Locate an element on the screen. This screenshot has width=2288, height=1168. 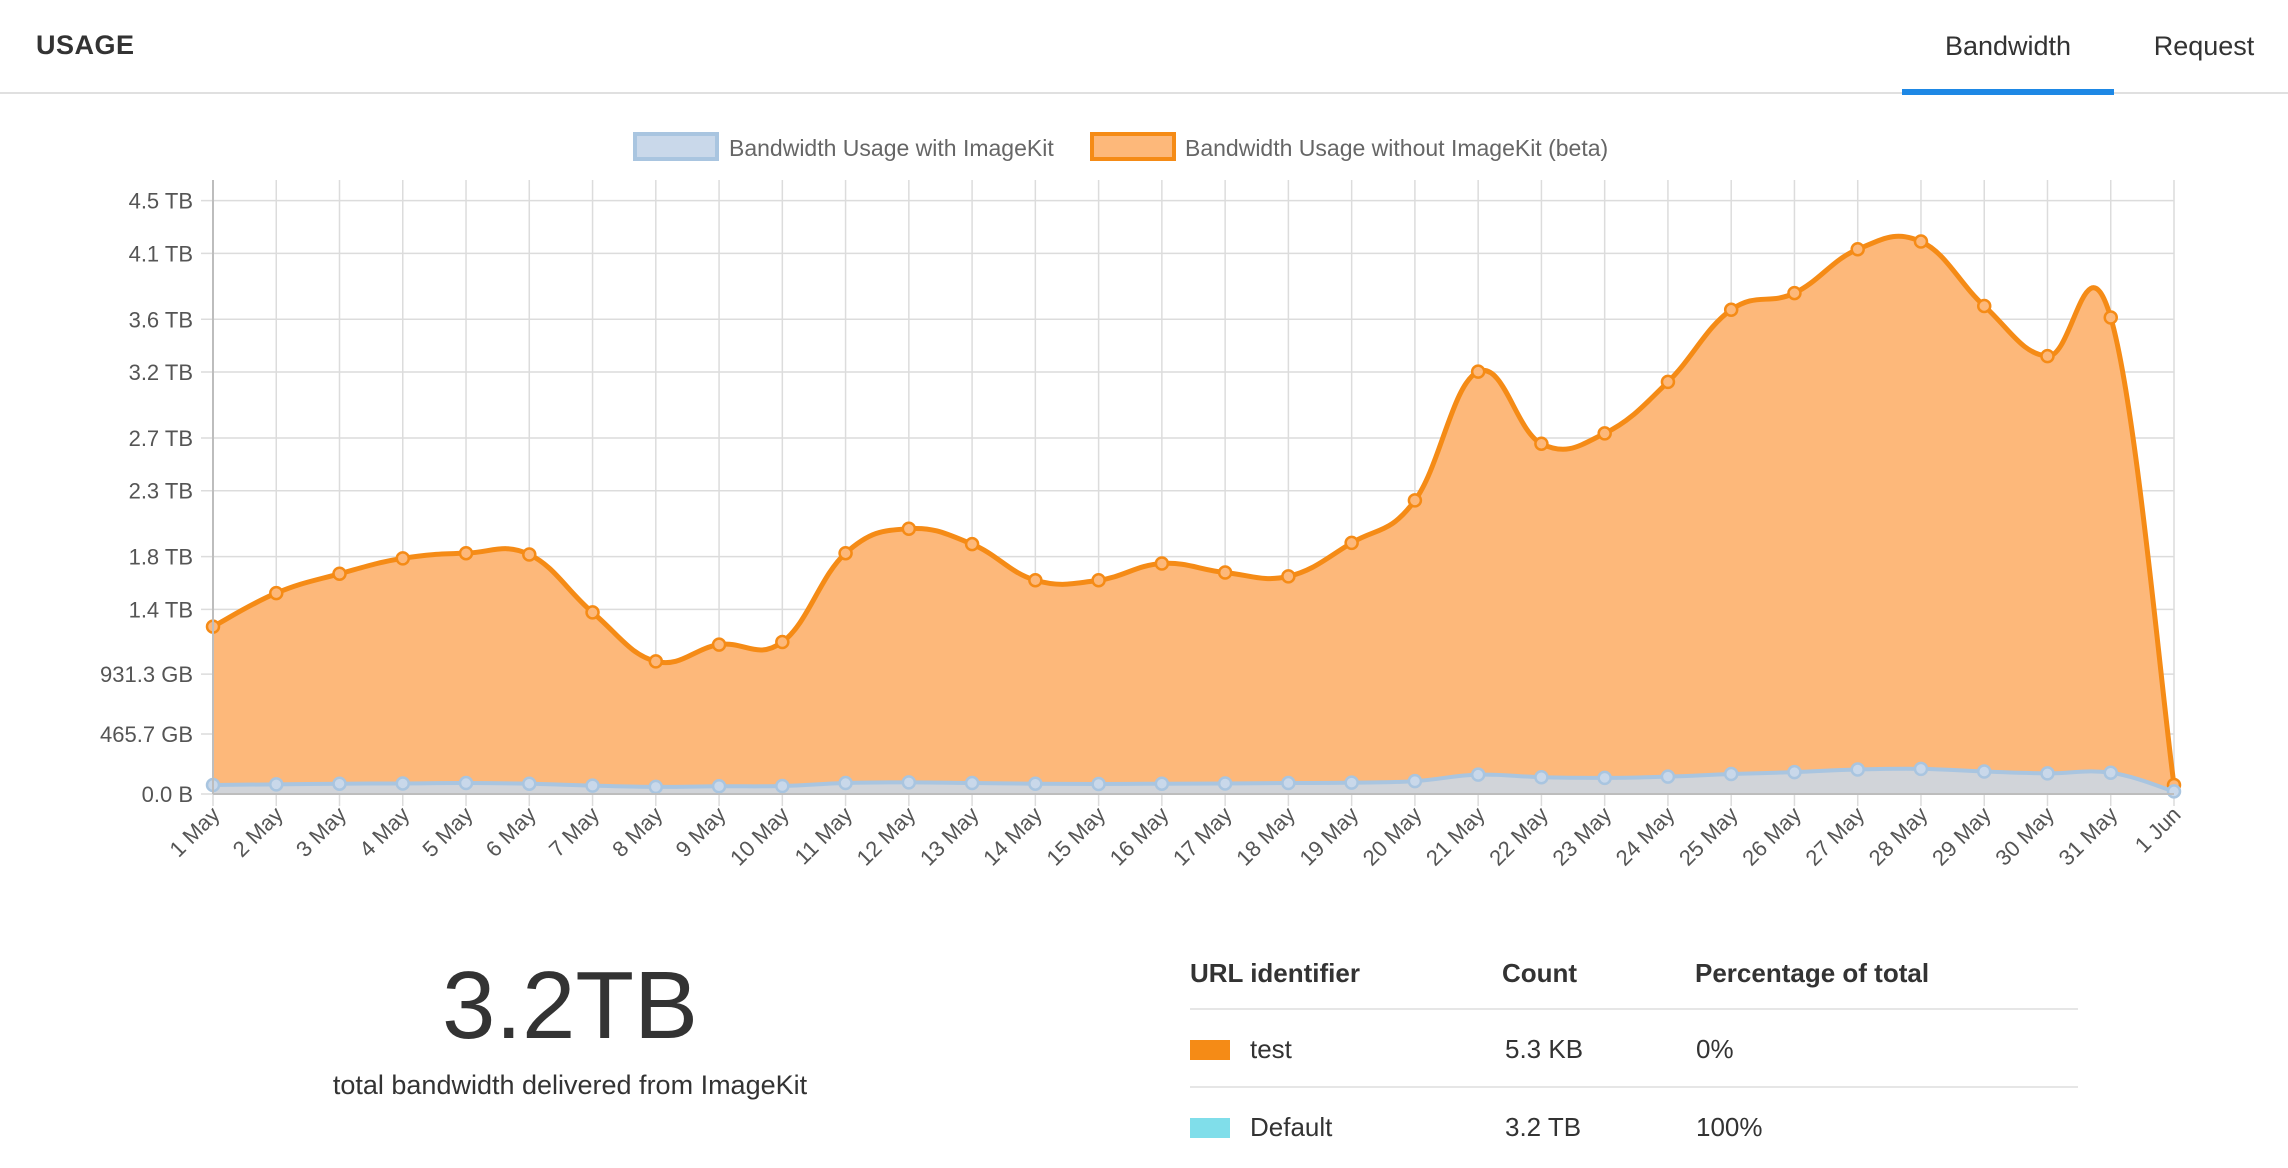
x-tick-label: 27 May is located at coordinates (1835, 836).